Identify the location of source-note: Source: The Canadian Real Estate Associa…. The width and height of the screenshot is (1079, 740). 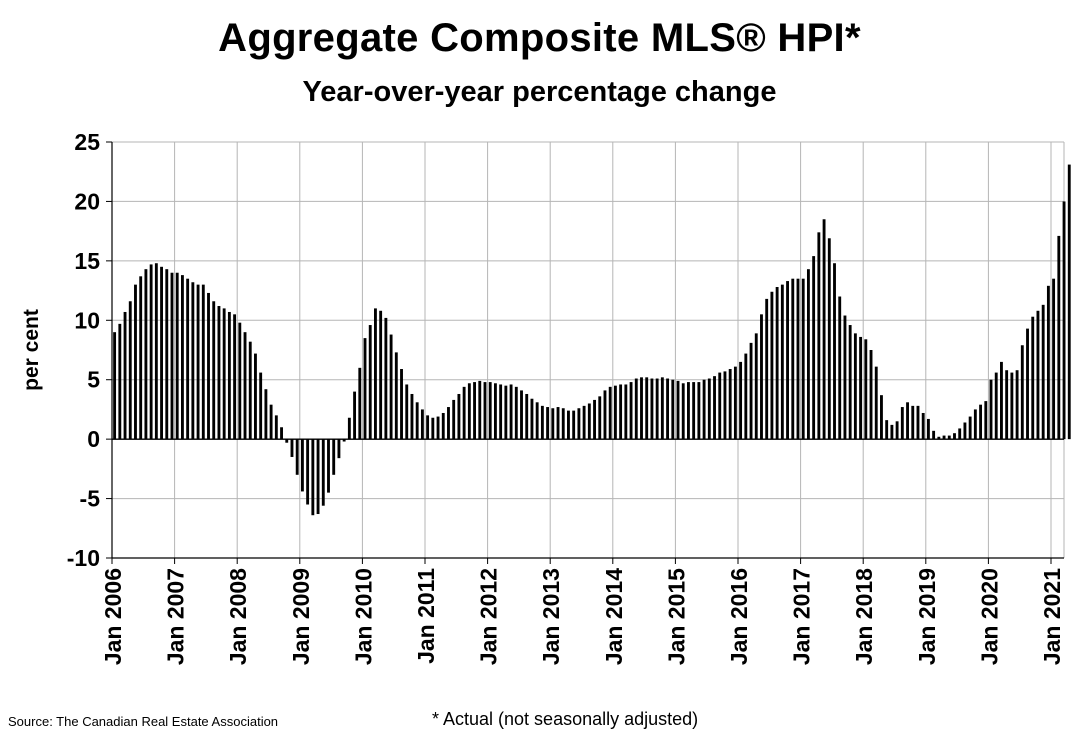
(143, 721).